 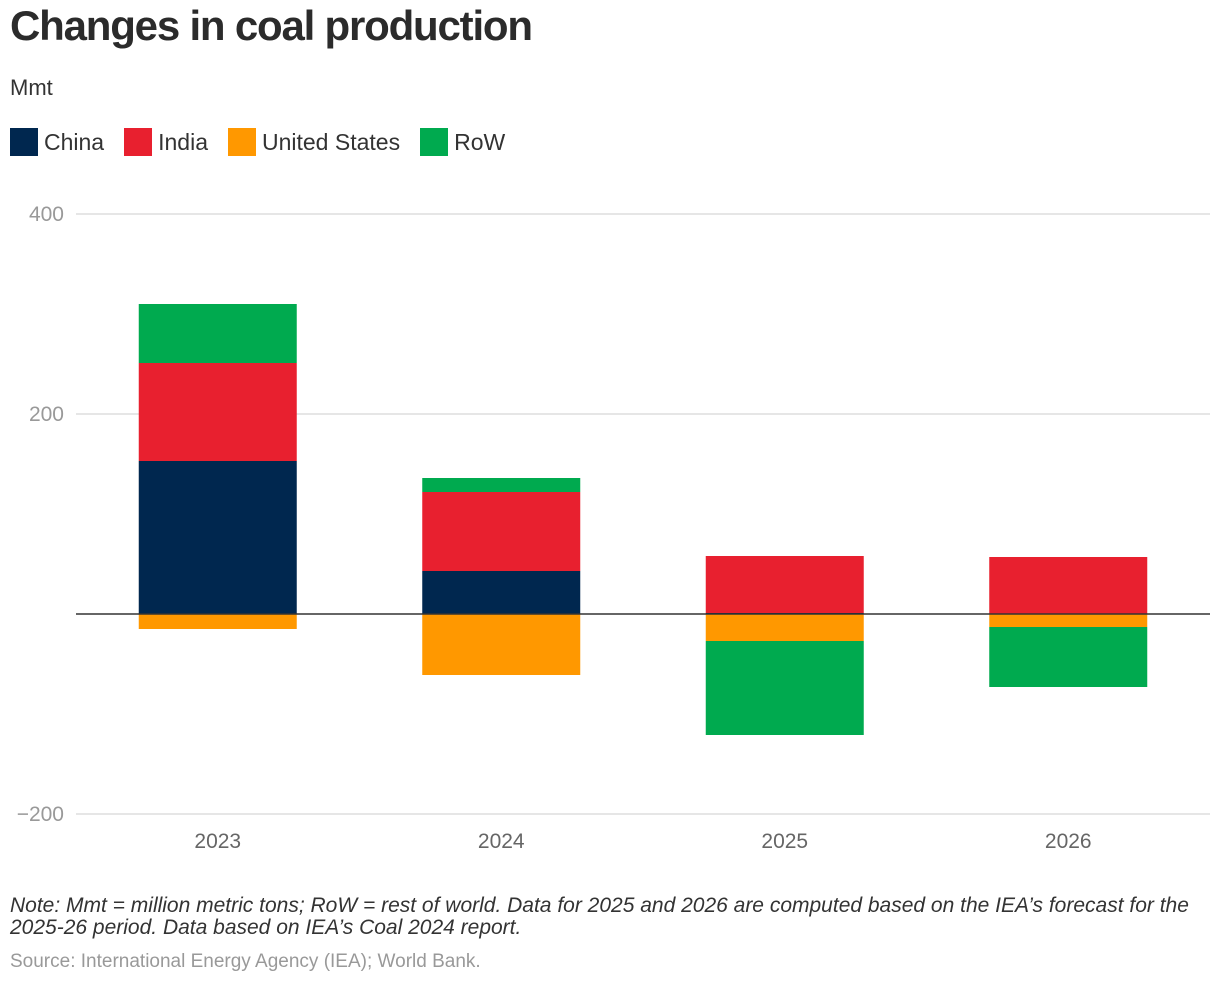 I want to click on legend-item-india: India, so click(x=166, y=142).